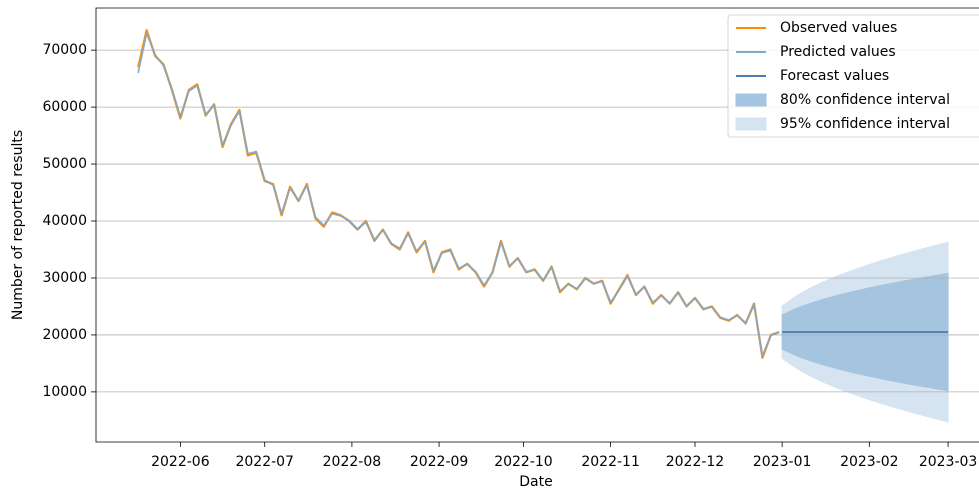 This screenshot has width=979, height=490. What do you see at coordinates (869, 462) in the screenshot?
I see `x-tick-label: 2023-02` at bounding box center [869, 462].